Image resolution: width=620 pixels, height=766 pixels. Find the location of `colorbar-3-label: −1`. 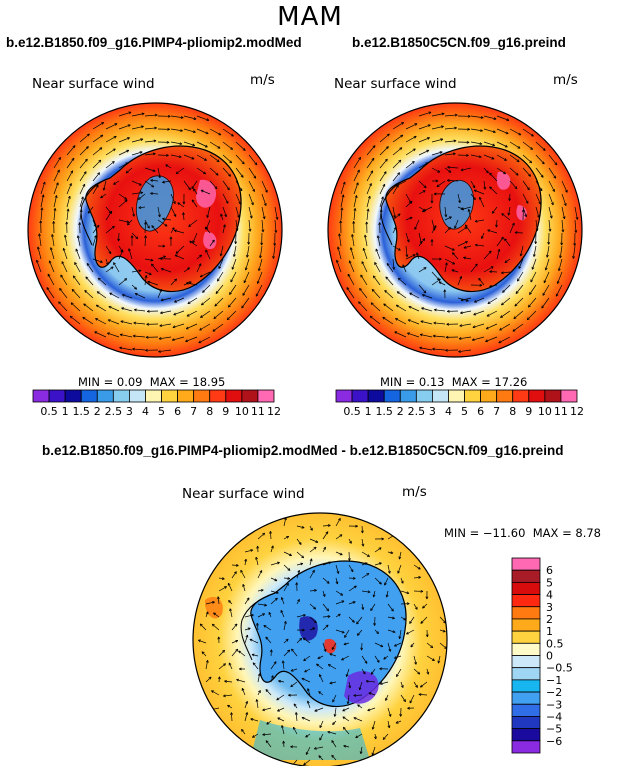

colorbar-3-label: −1 is located at coordinates (554, 680).